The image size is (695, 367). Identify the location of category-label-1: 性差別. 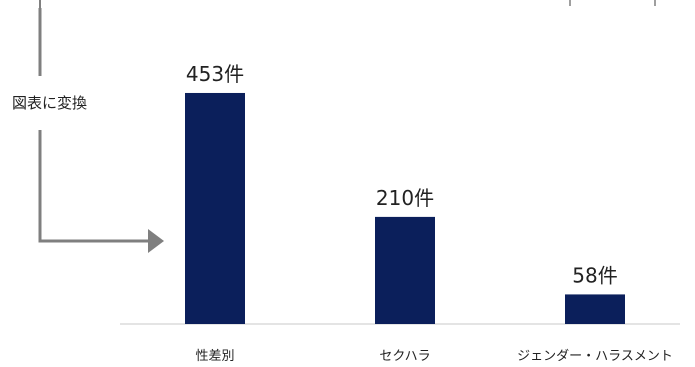
(214, 356).